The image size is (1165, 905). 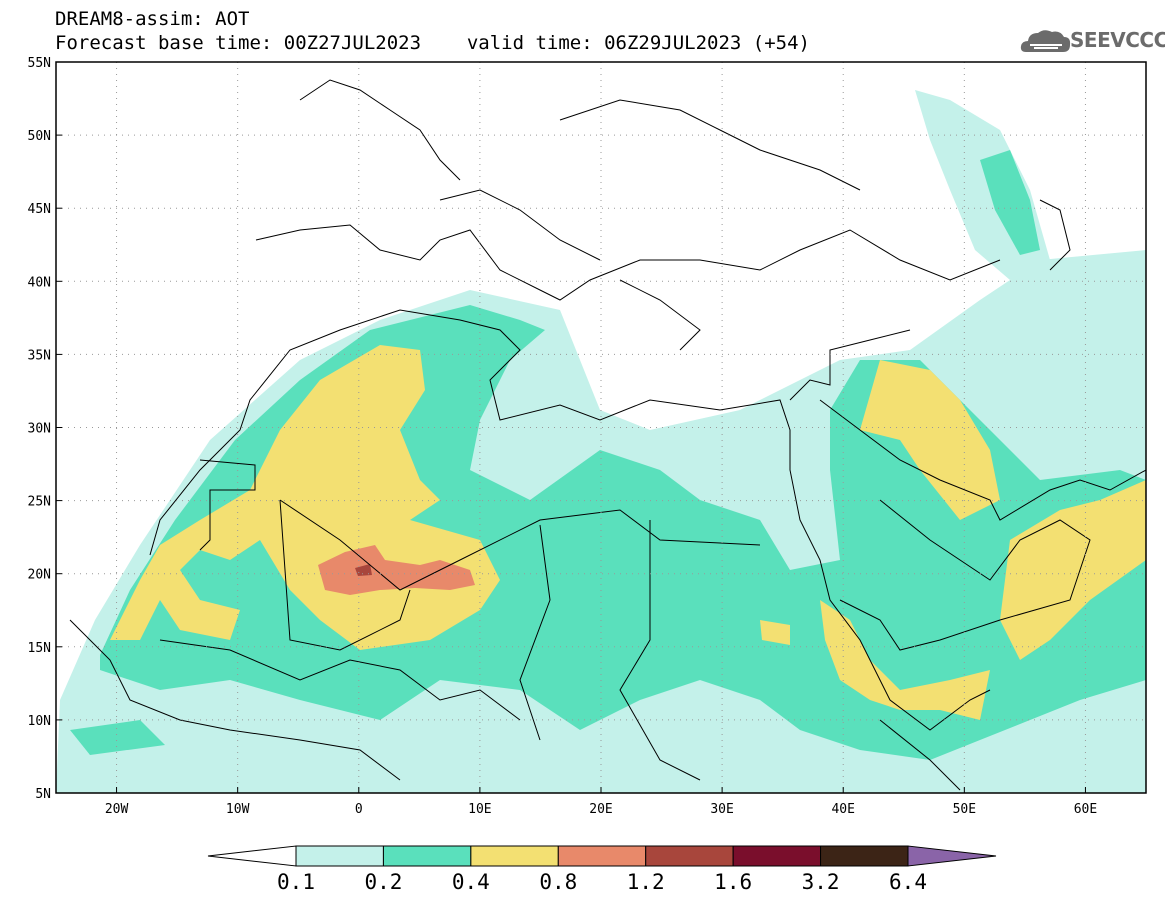 I want to click on lon-tick-label: 10W, so click(x=238, y=809).